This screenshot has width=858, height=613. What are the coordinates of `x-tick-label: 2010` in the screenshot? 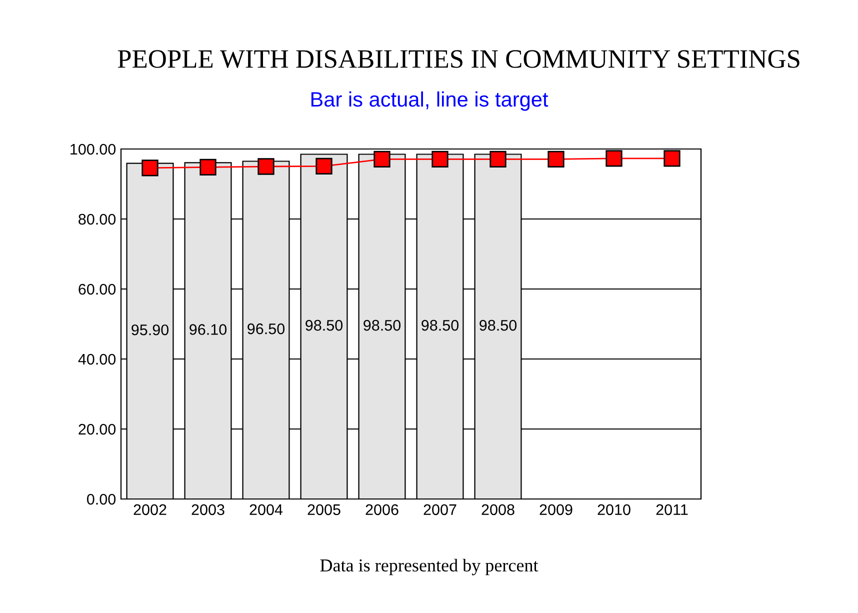 It's located at (614, 510).